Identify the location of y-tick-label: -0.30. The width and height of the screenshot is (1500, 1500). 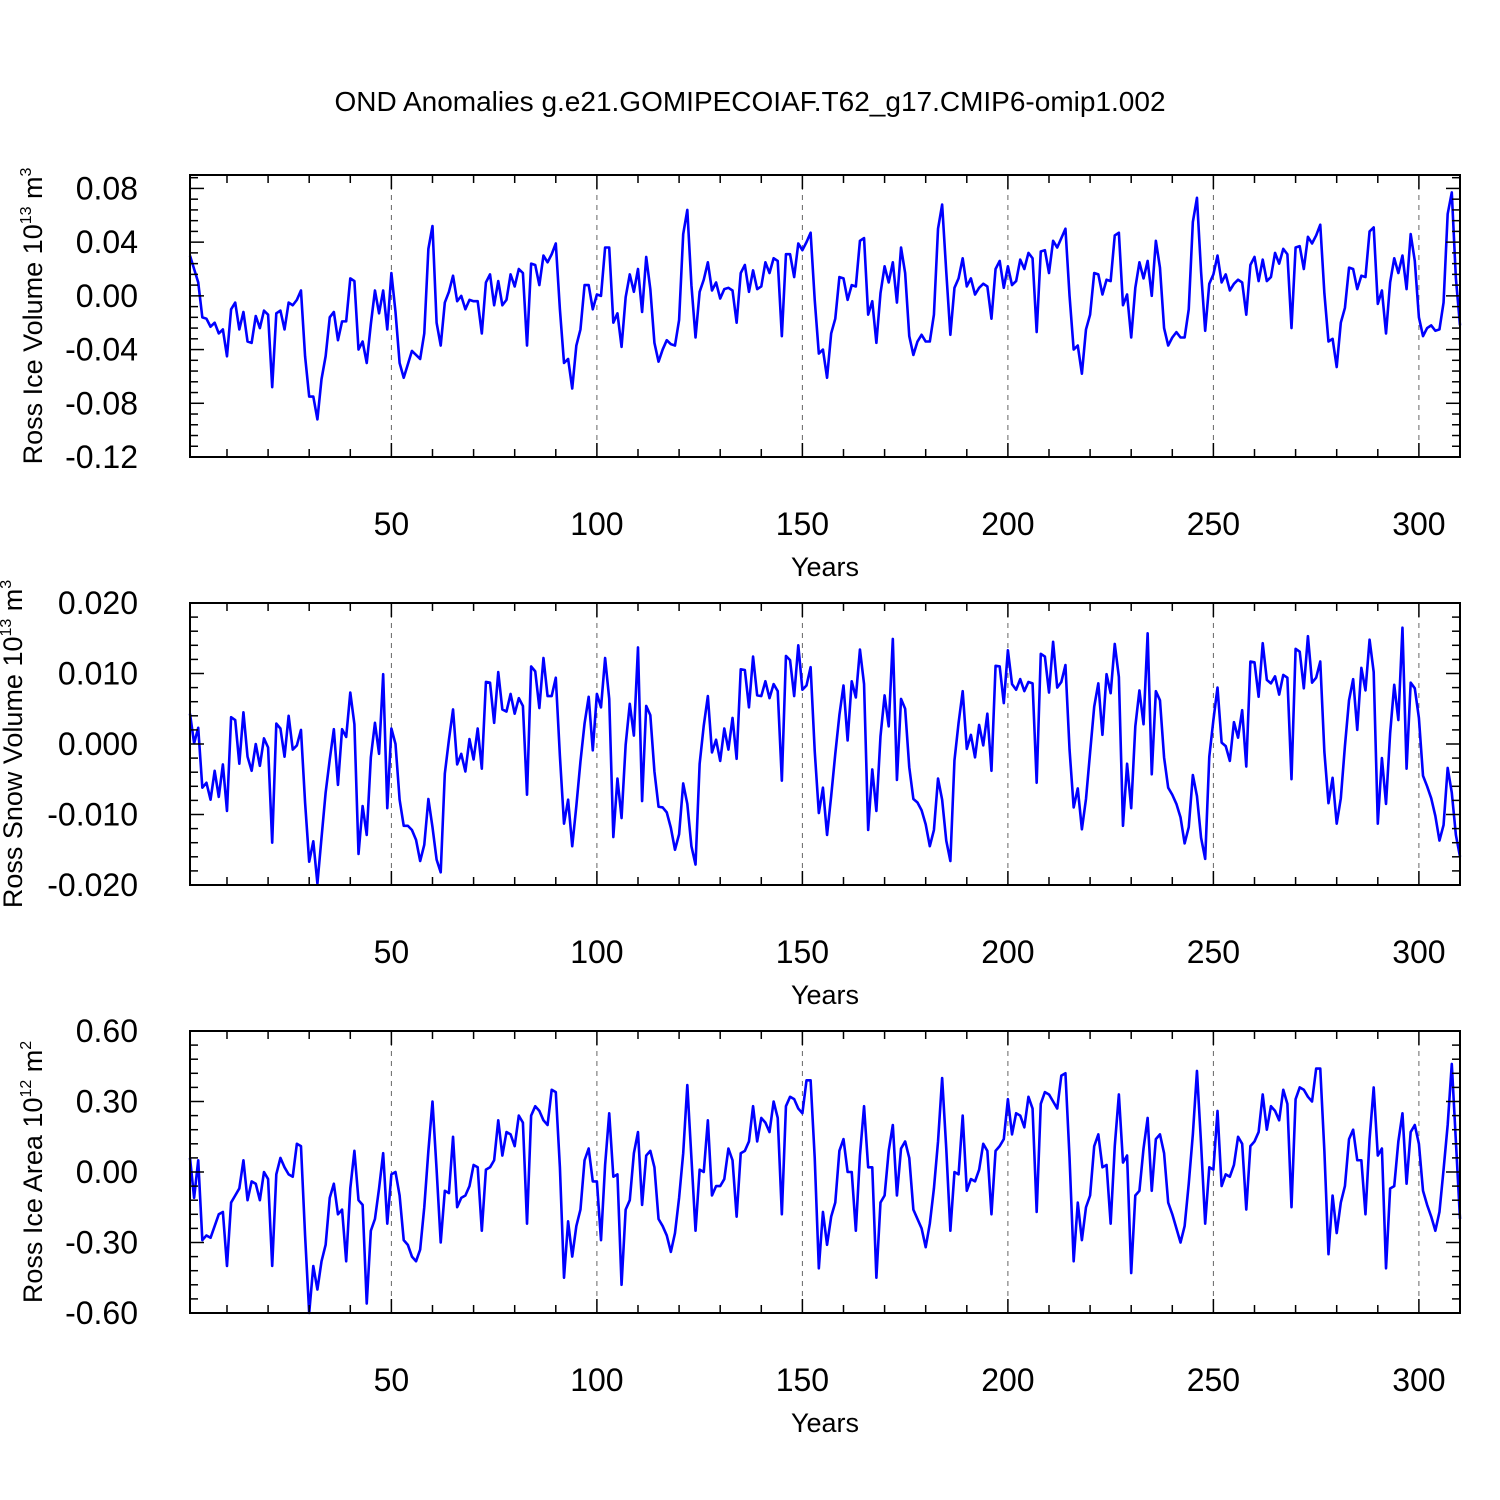
(101, 1243).